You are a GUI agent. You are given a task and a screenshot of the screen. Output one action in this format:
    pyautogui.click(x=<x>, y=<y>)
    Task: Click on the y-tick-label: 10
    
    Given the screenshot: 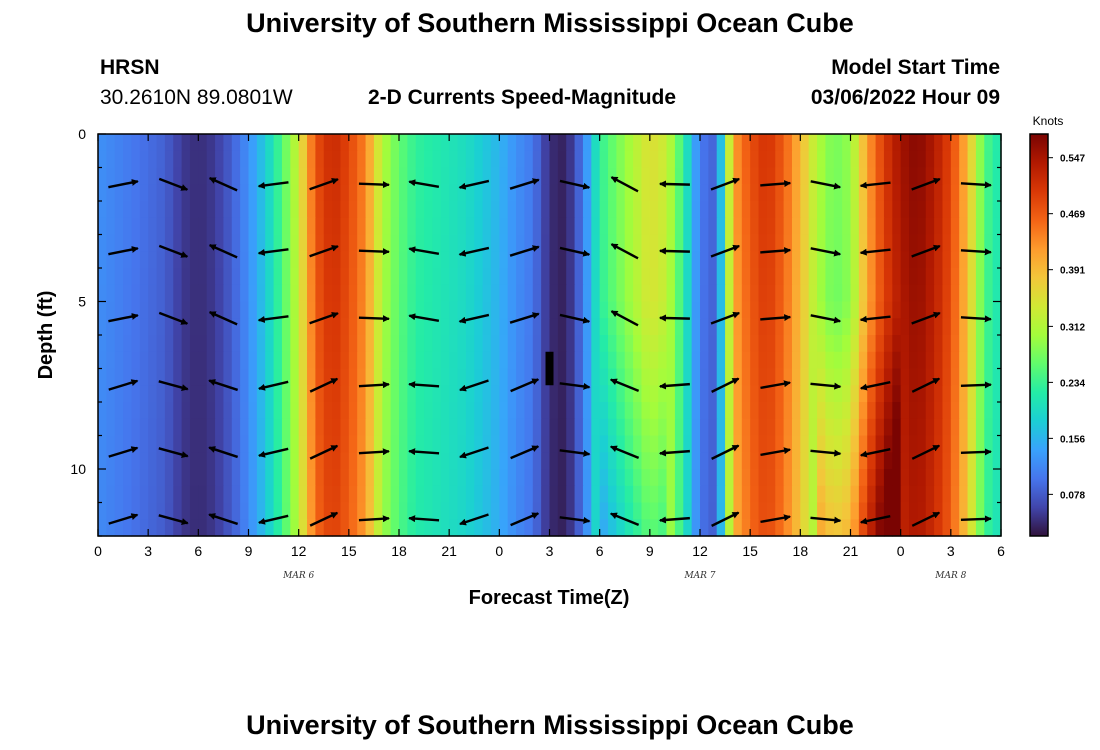 What is the action you would take?
    pyautogui.click(x=78, y=469)
    